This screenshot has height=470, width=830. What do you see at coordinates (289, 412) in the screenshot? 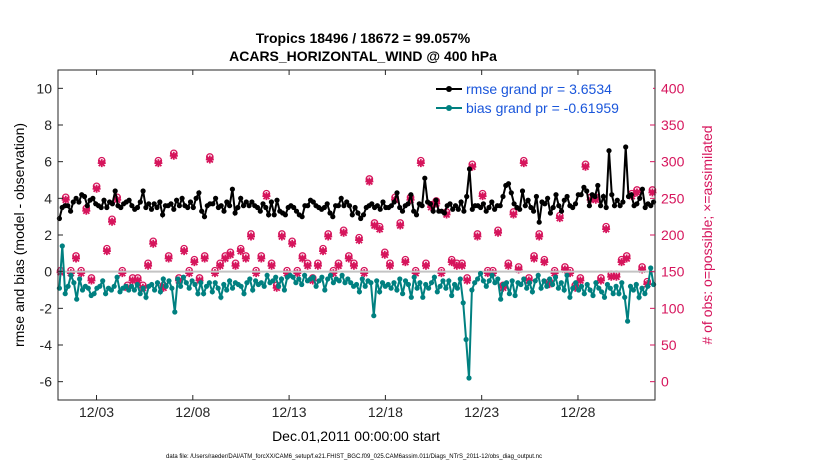
I see `x-tick-label: 12/13` at bounding box center [289, 412].